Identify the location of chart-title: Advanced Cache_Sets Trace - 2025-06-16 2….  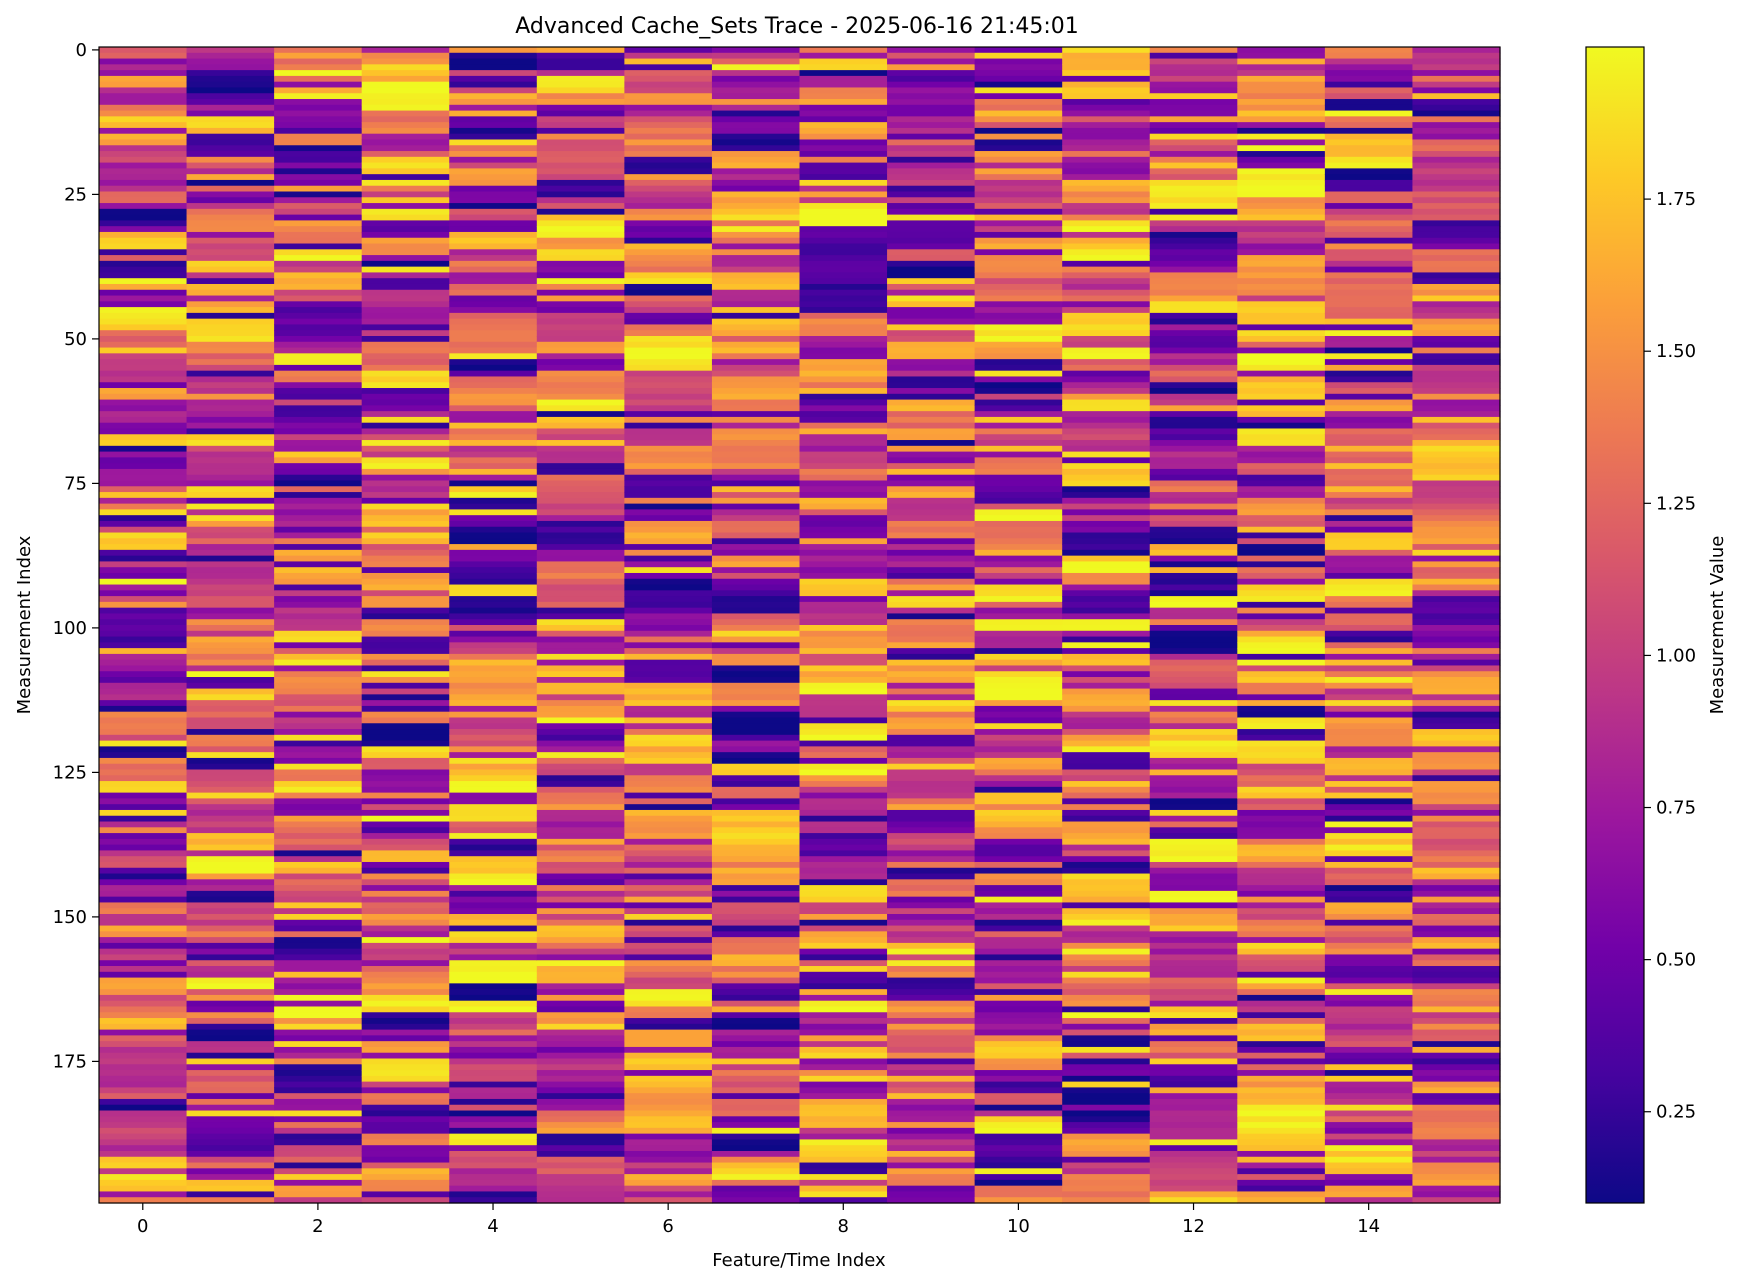
(797, 26).